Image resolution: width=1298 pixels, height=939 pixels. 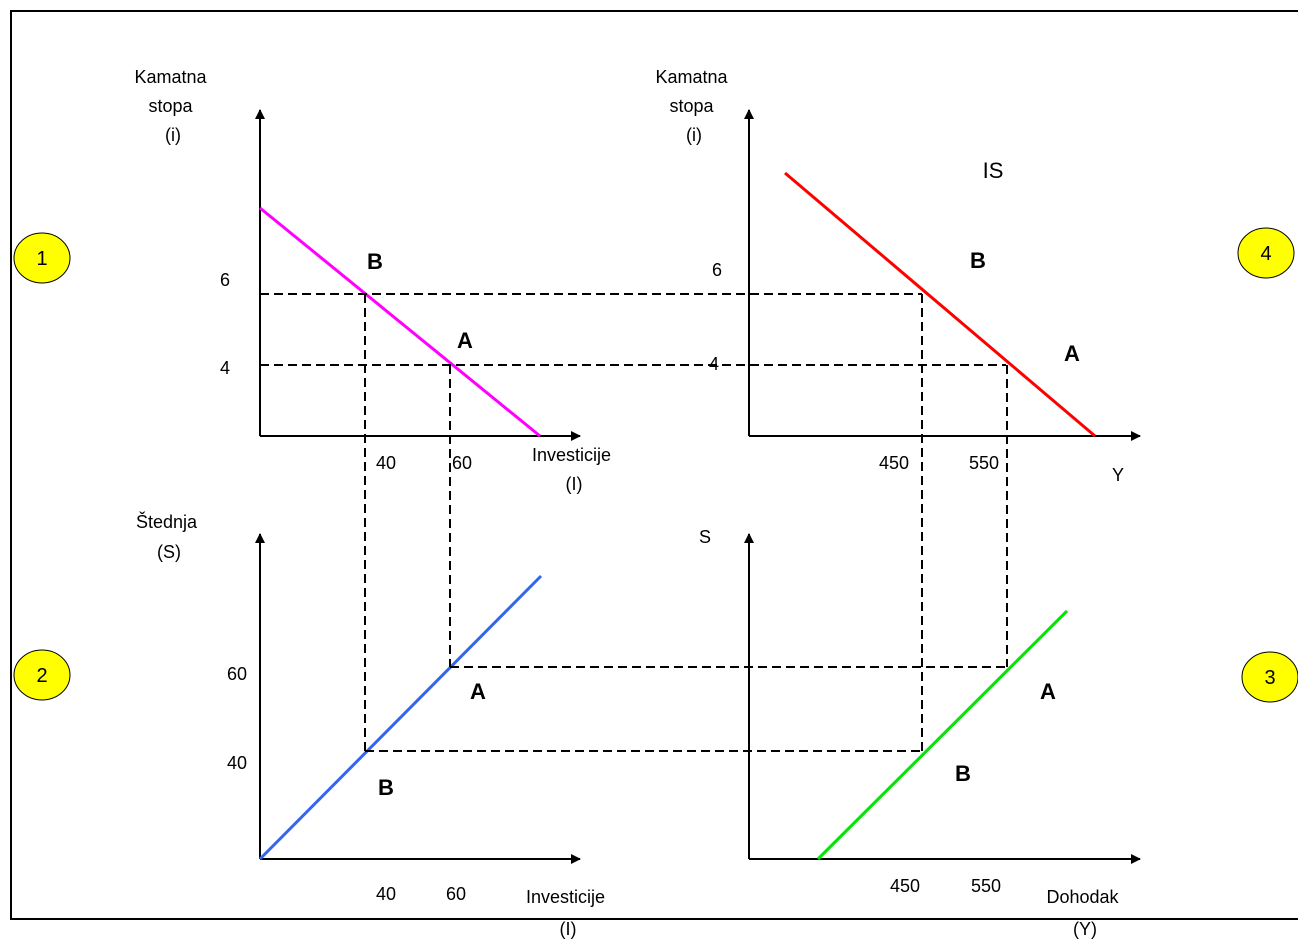 I want to click on savings-function-line, so click(x=942, y=735).